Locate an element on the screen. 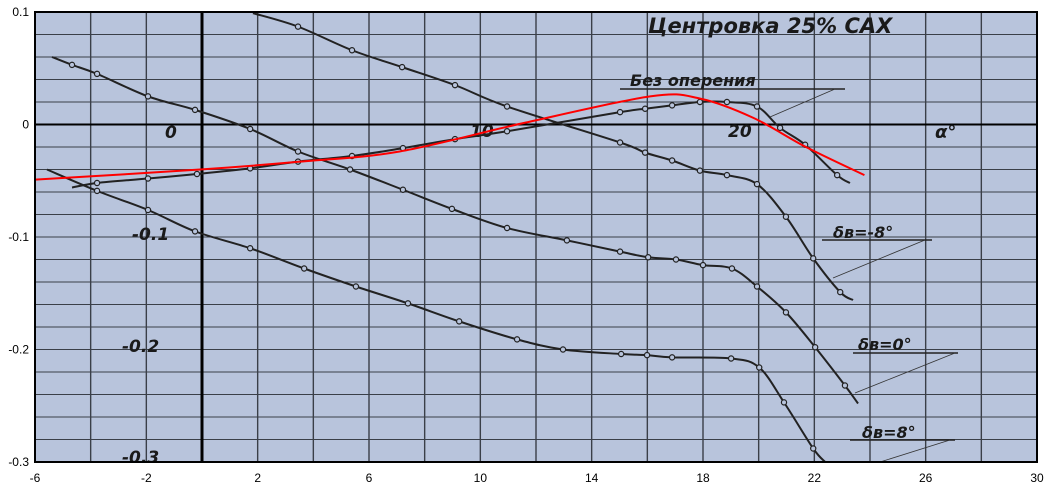 The width and height of the screenshot is (1053, 497). series-line-red is located at coordinates (449, 137).